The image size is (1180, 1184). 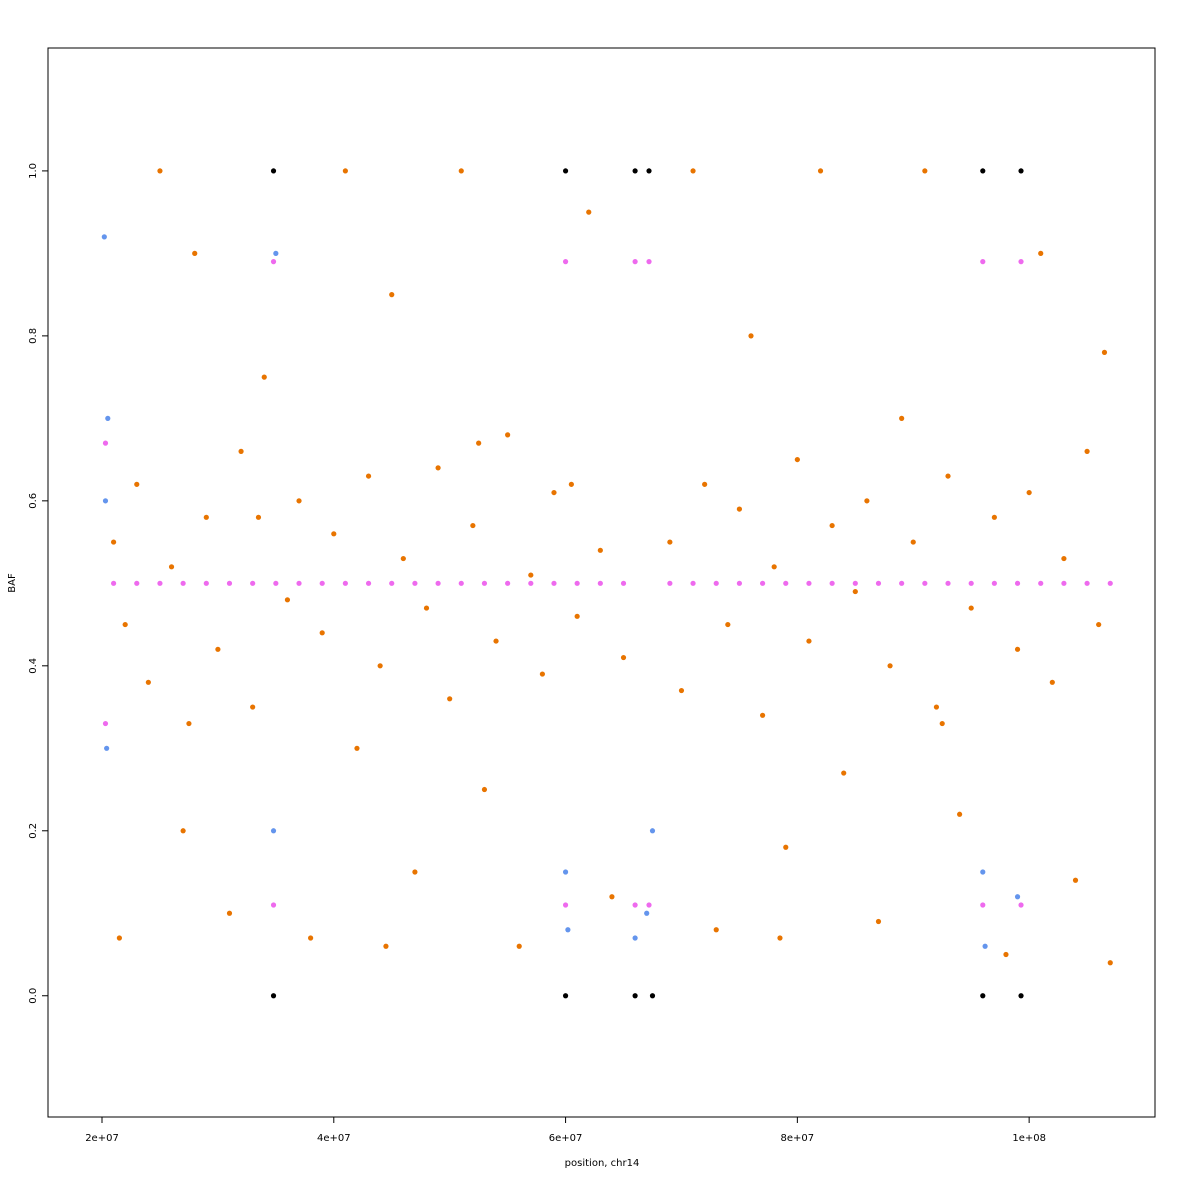 I want to click on y-axis-title: BAF, so click(x=12, y=583).